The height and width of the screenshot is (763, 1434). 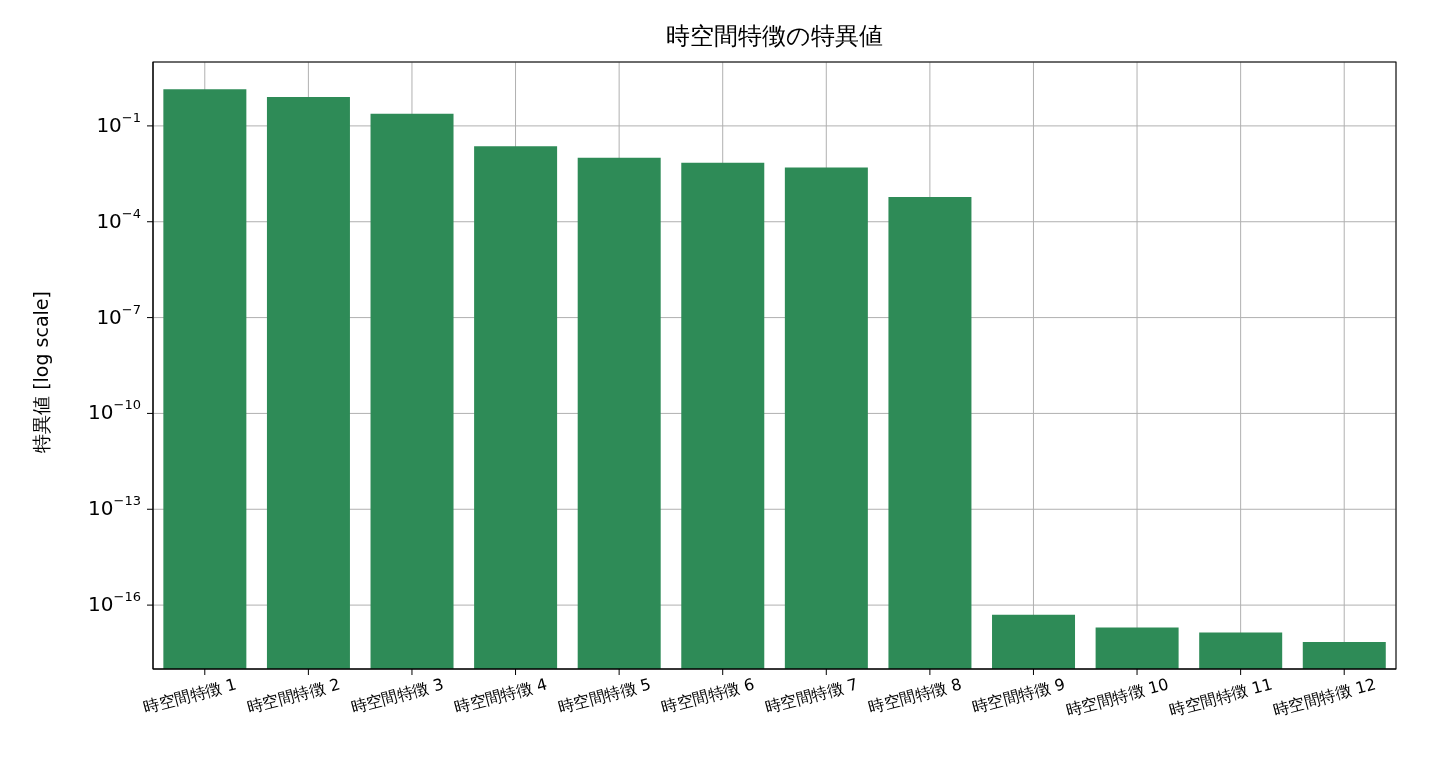 I want to click on y-tick-label: 10$^{−7}$, so click(x=118, y=315).